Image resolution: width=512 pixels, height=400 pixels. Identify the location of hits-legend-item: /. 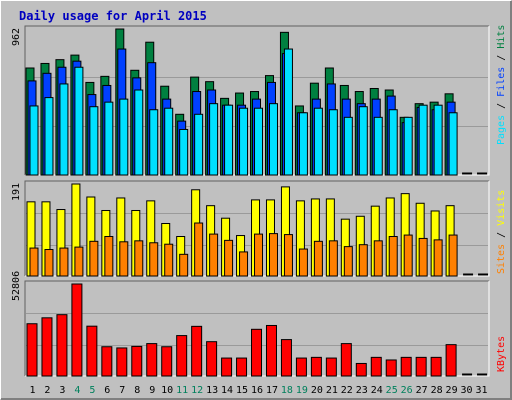
(501, 106).